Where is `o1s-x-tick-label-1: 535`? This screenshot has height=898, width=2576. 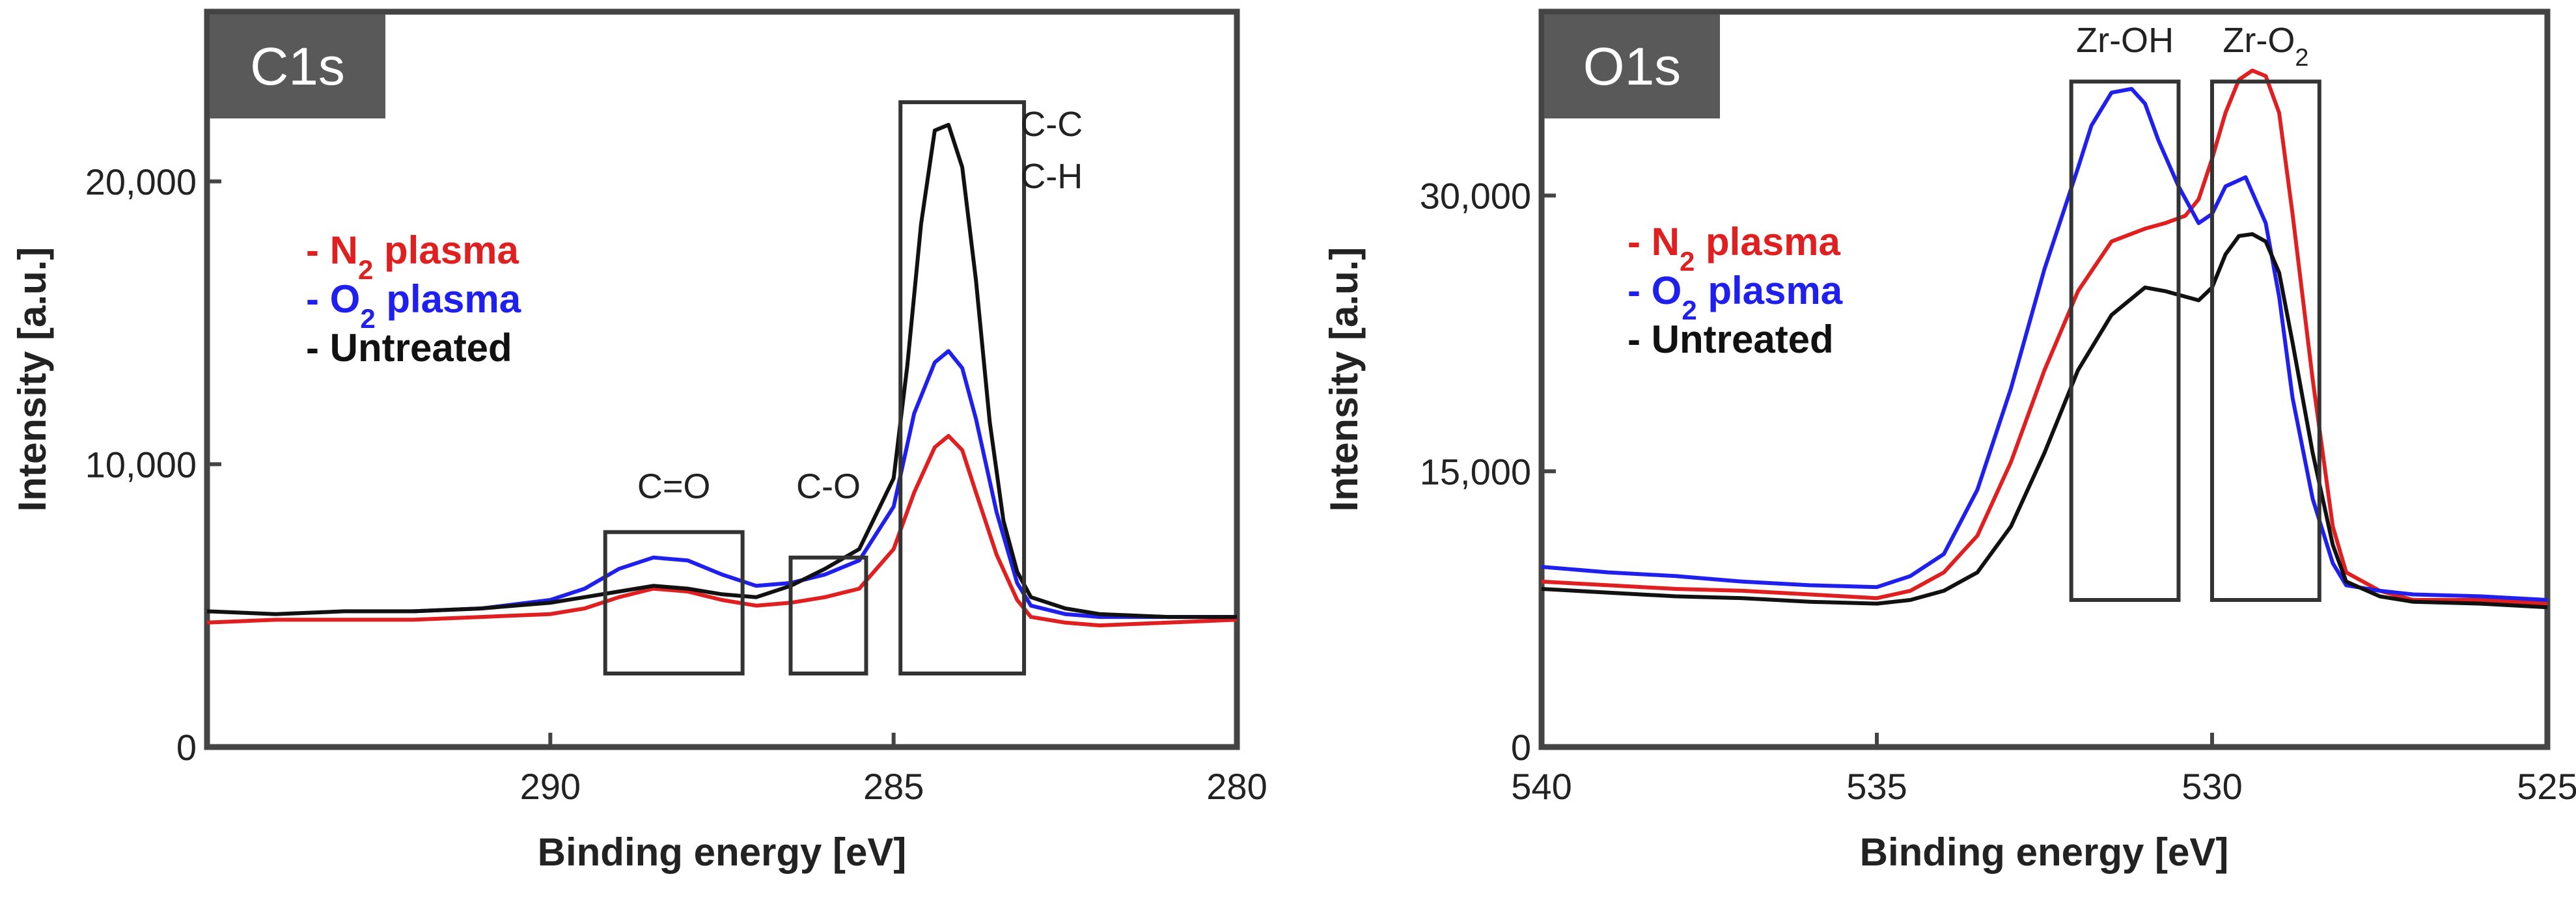
o1s-x-tick-label-1: 535 is located at coordinates (1876, 786).